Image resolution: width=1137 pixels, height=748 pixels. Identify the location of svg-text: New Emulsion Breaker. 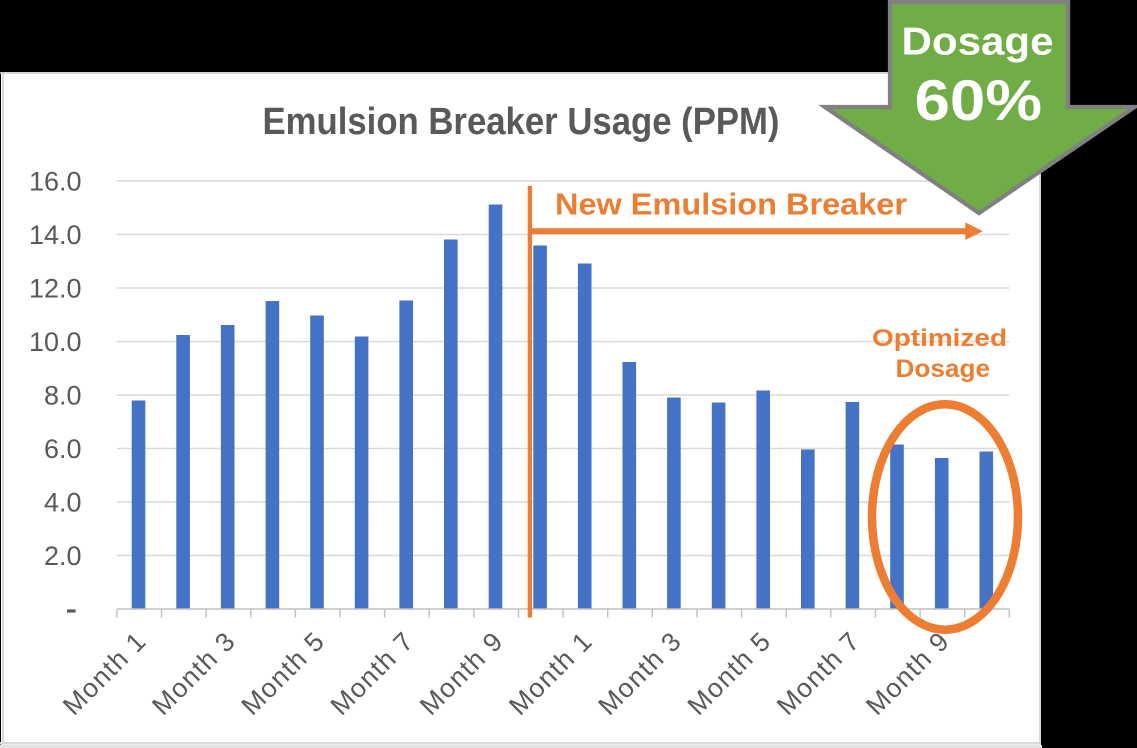
(731, 204).